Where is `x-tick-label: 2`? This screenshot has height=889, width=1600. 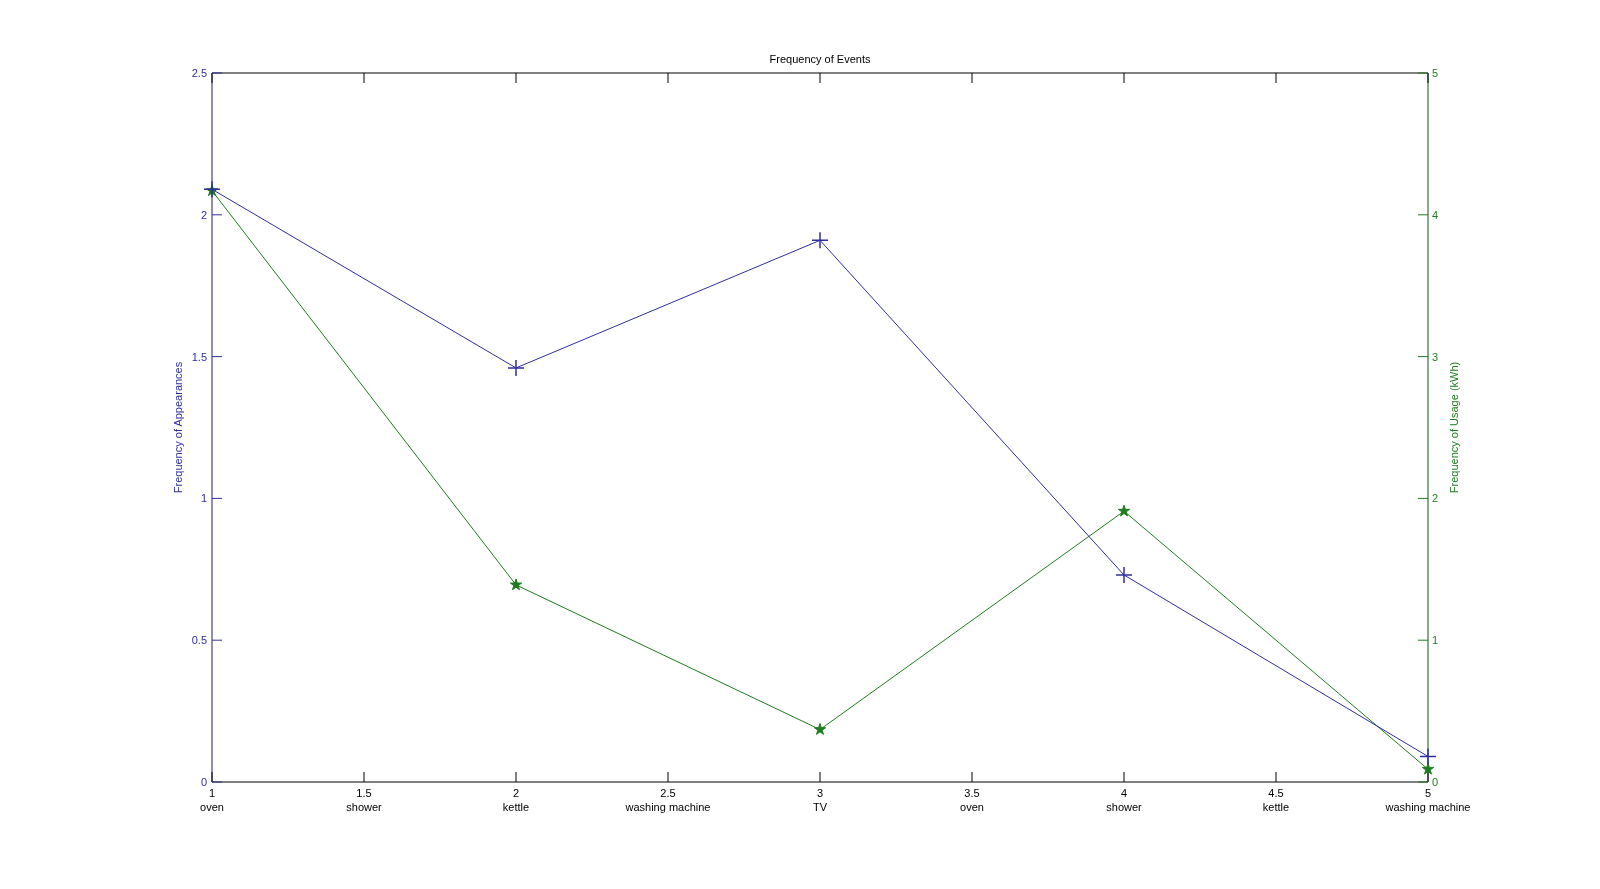 x-tick-label: 2 is located at coordinates (516, 793).